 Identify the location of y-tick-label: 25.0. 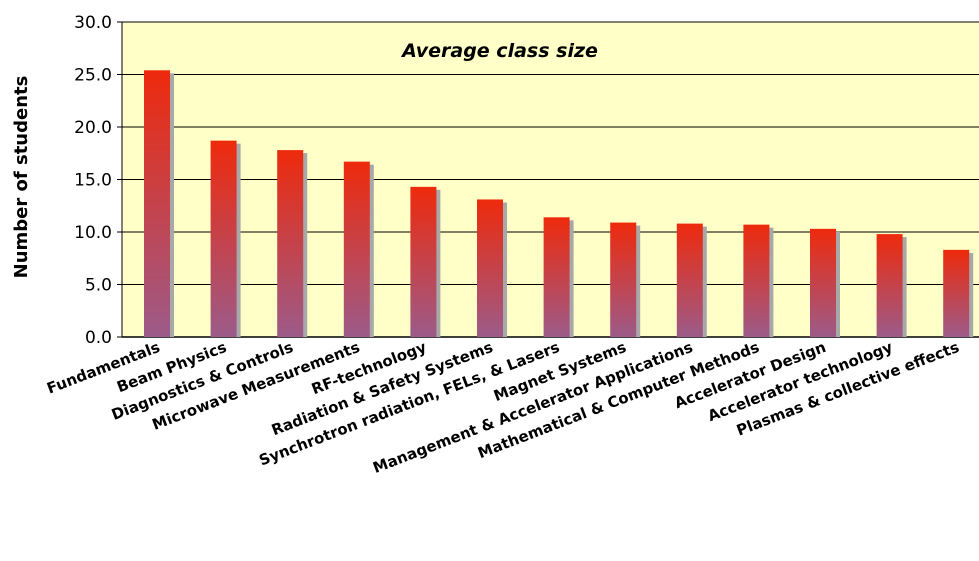
(93, 76).